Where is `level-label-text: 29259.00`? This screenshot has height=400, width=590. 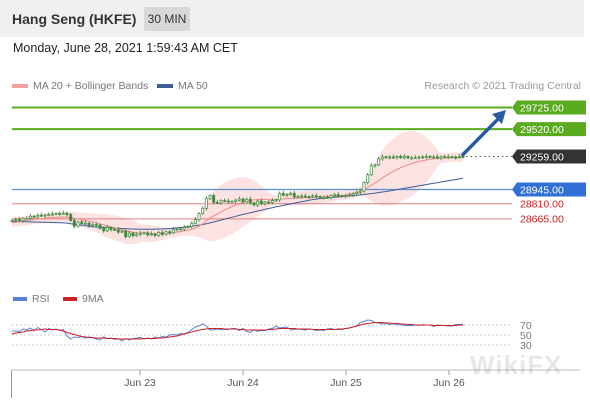
level-label-text: 29259.00 is located at coordinates (542, 157).